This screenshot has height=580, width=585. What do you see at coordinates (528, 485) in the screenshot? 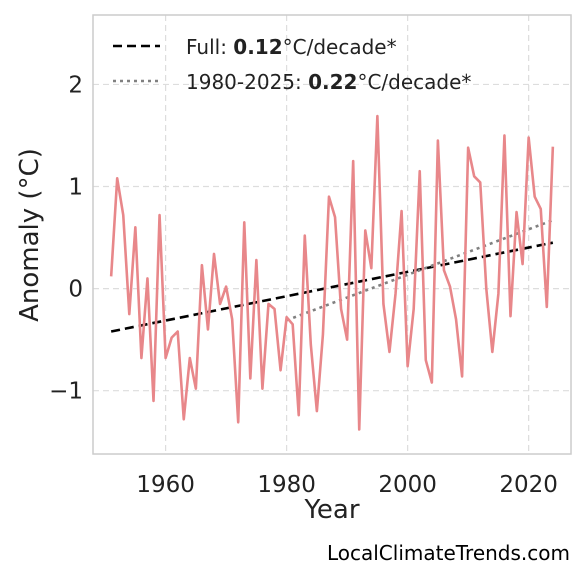
I see `x-tick-label: 2020` at bounding box center [528, 485].